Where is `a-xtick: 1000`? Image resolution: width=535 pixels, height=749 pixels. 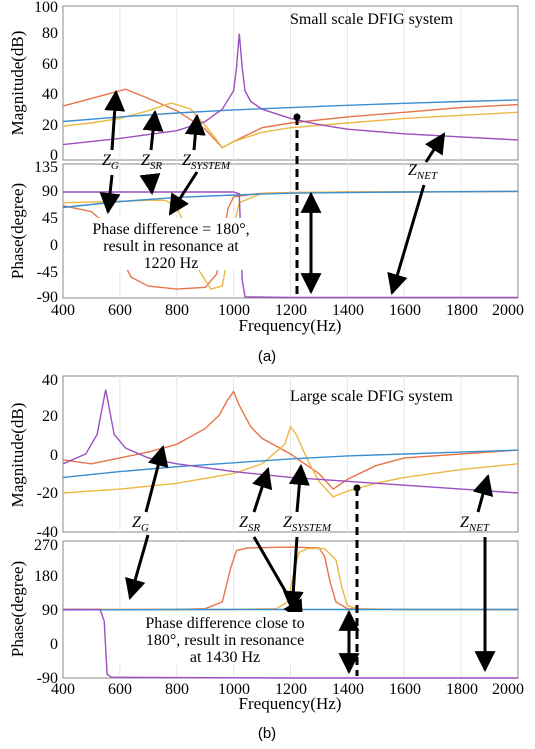 a-xtick: 1000 is located at coordinates (234, 310).